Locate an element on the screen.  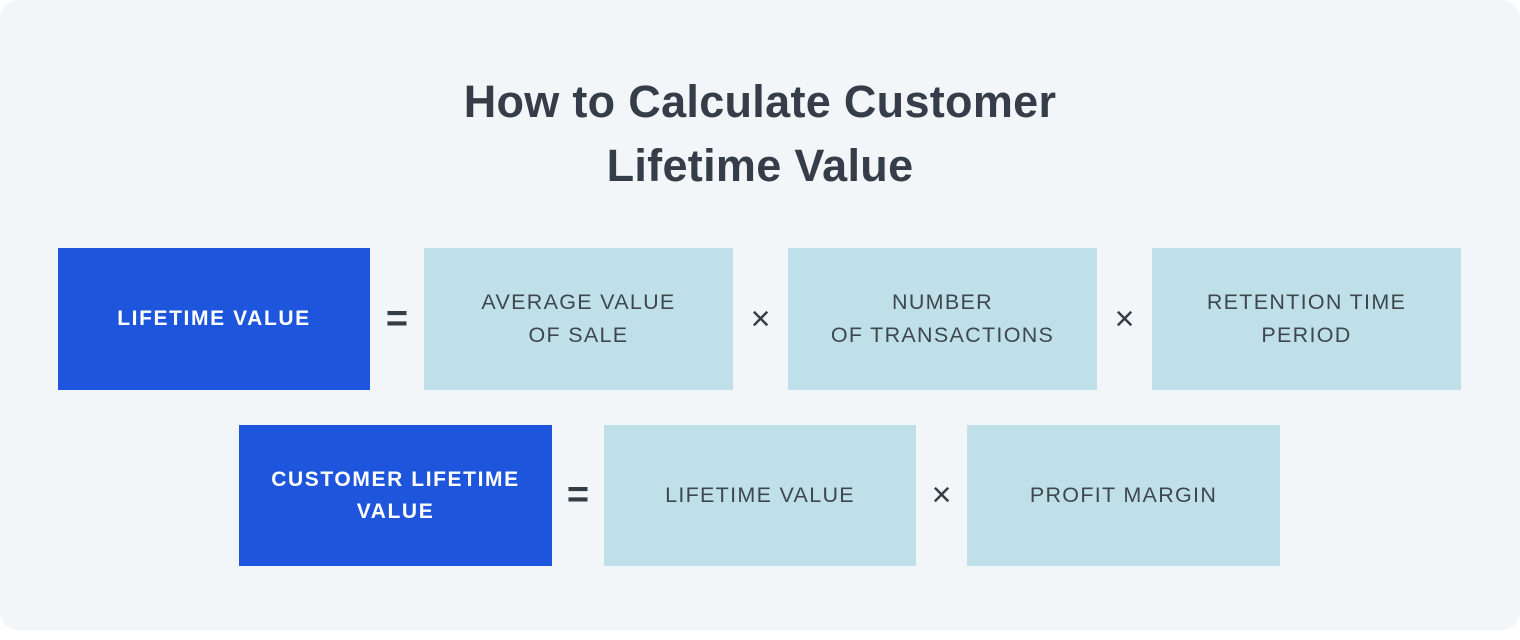
operand-label-line1: AVERAGE VALUE is located at coordinates (578, 302).